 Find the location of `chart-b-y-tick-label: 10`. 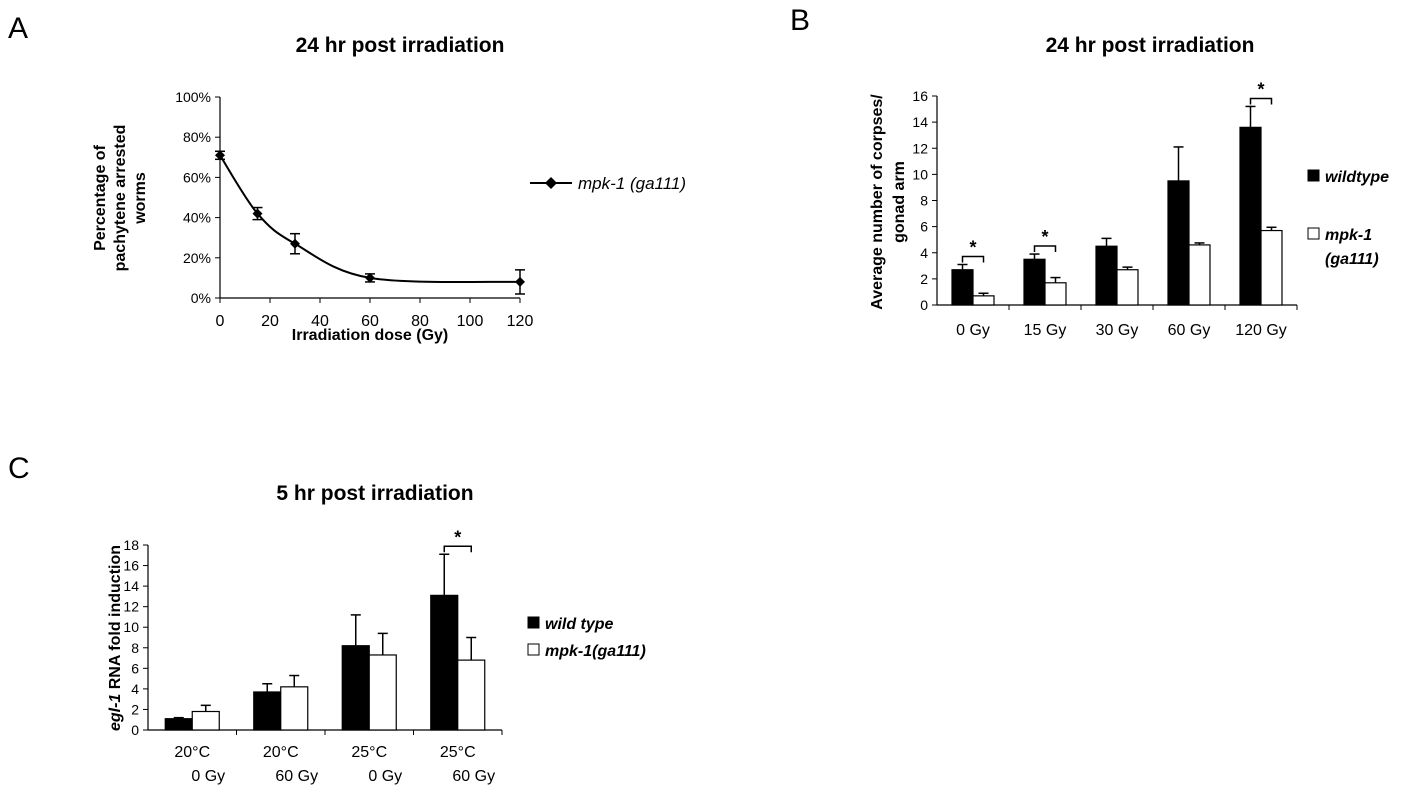

chart-b-y-tick-label: 10 is located at coordinates (920, 174).